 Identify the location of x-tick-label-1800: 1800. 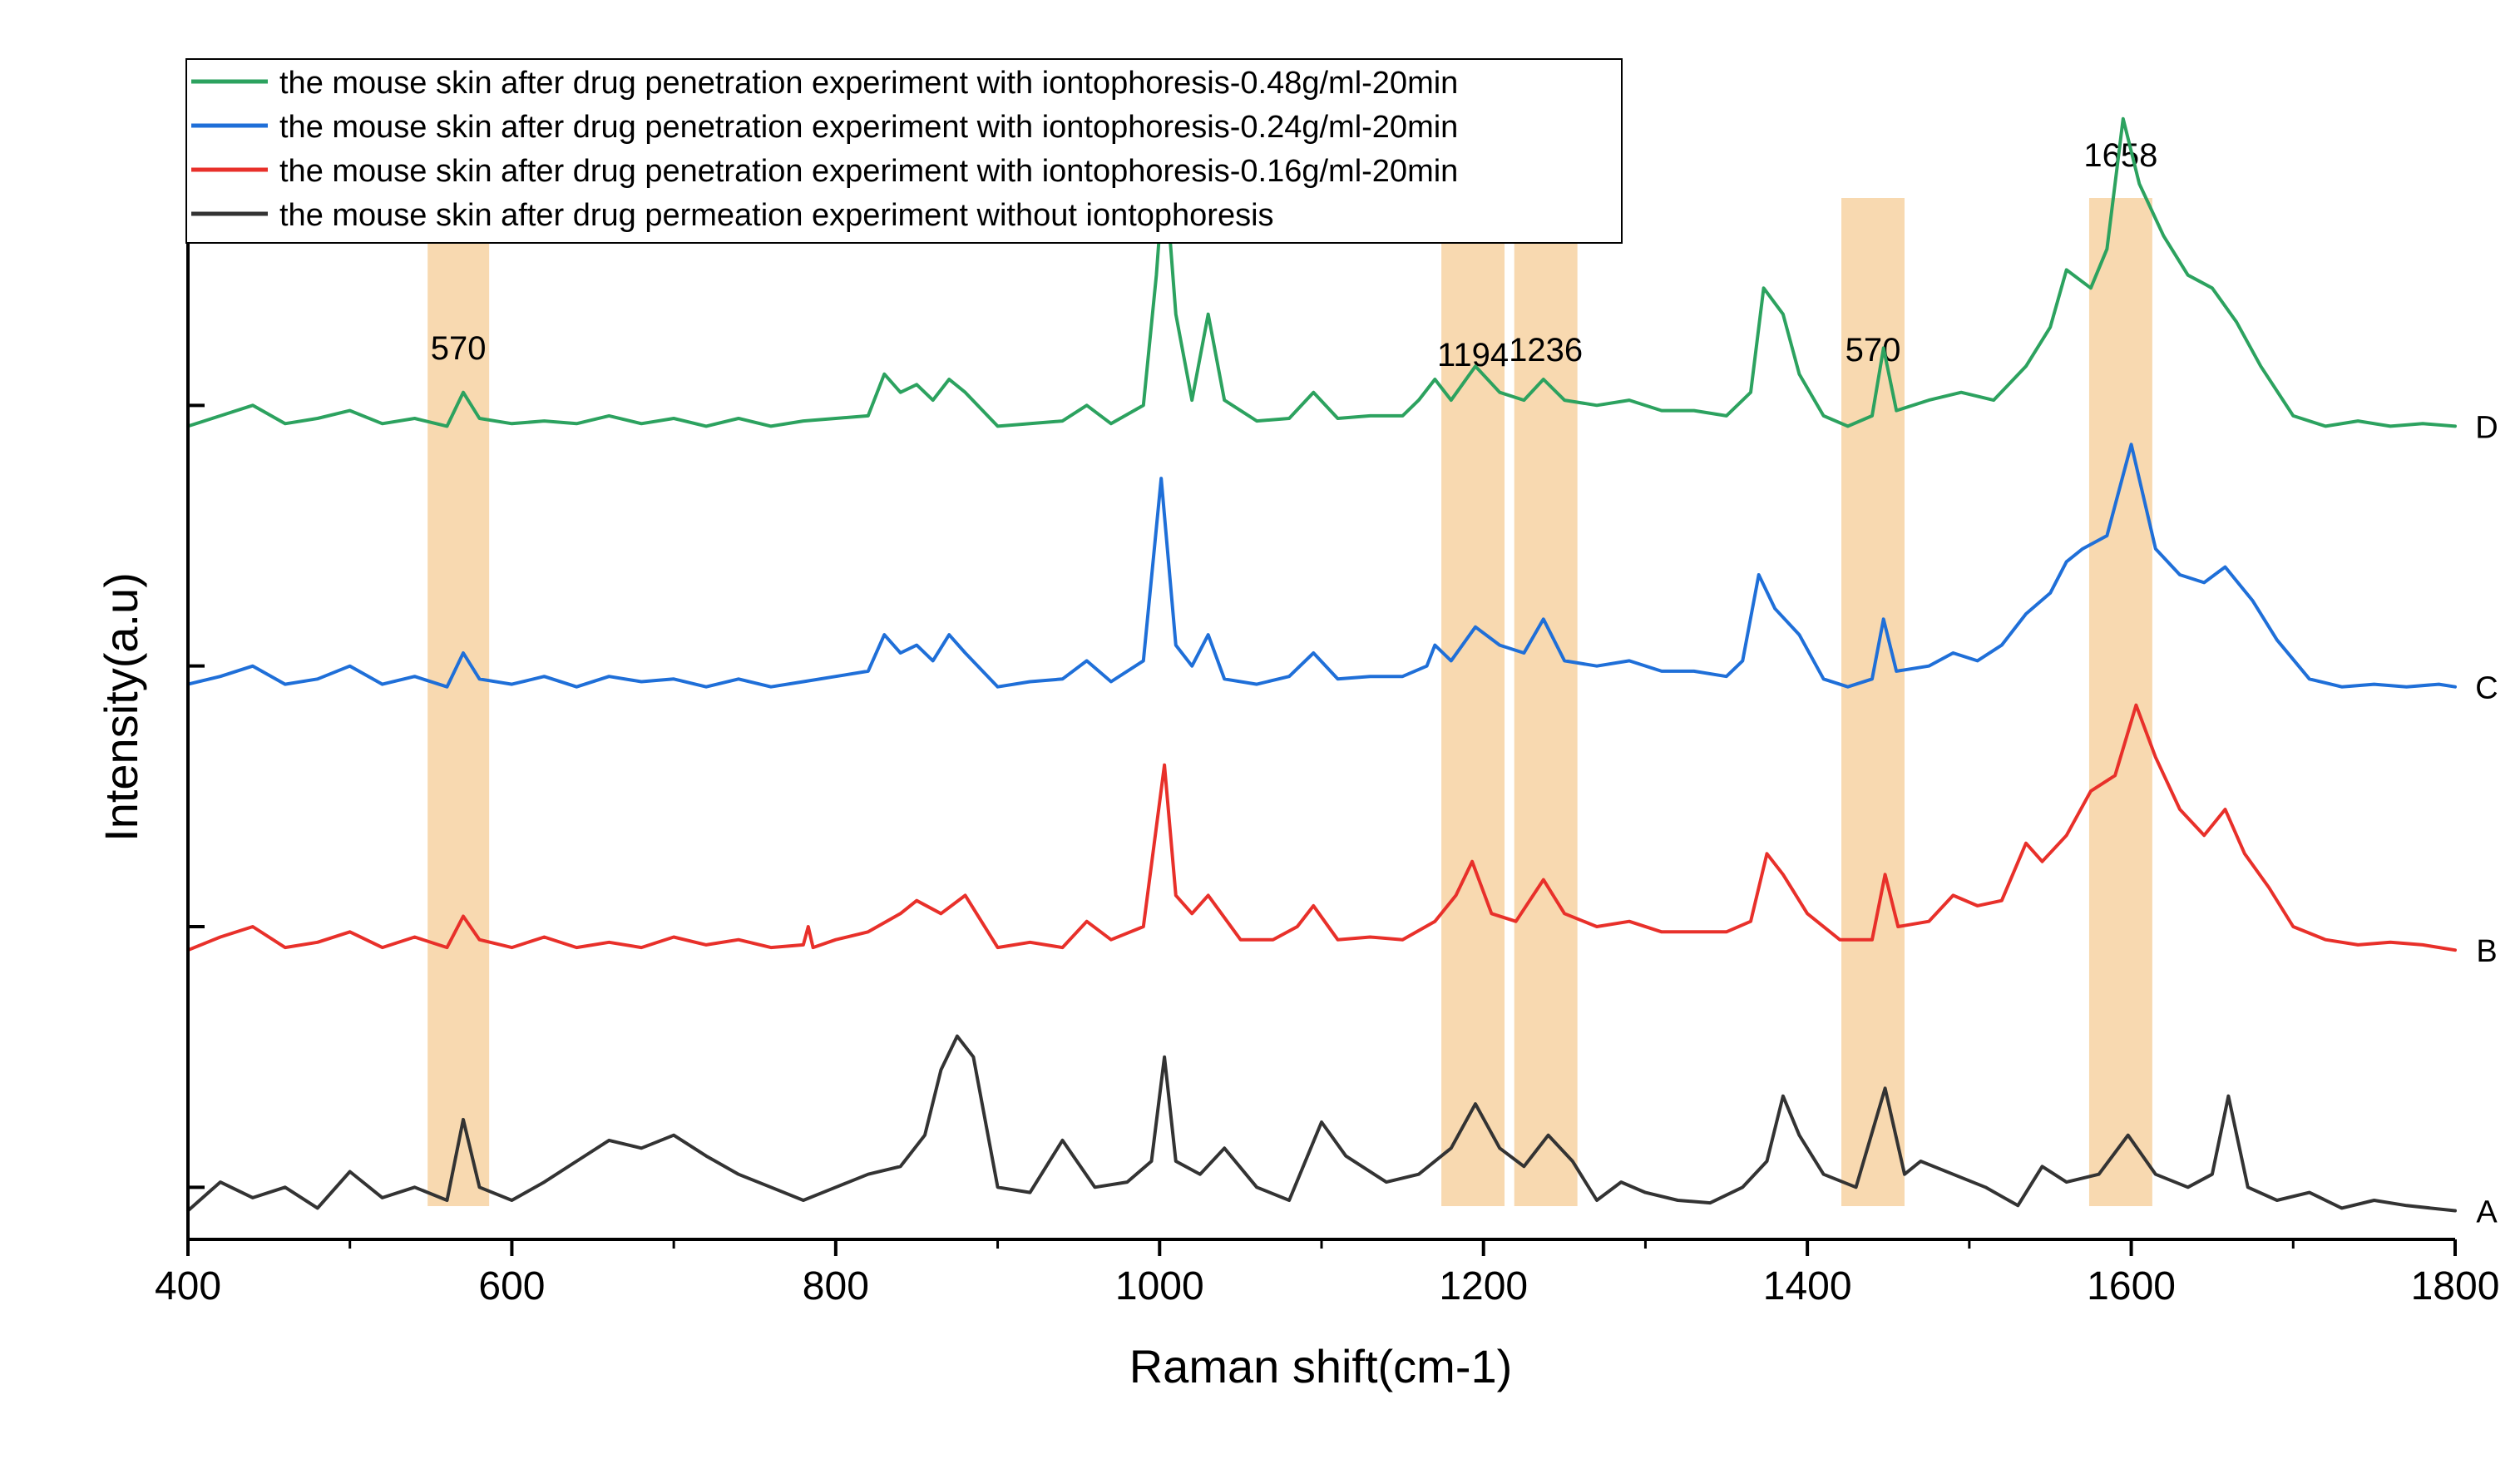
(2455, 1286).